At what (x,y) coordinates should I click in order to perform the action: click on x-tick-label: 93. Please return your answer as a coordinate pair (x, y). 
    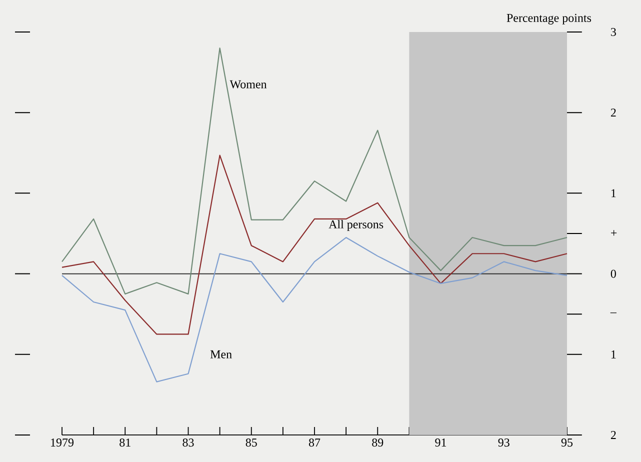
    Looking at the image, I should click on (504, 442).